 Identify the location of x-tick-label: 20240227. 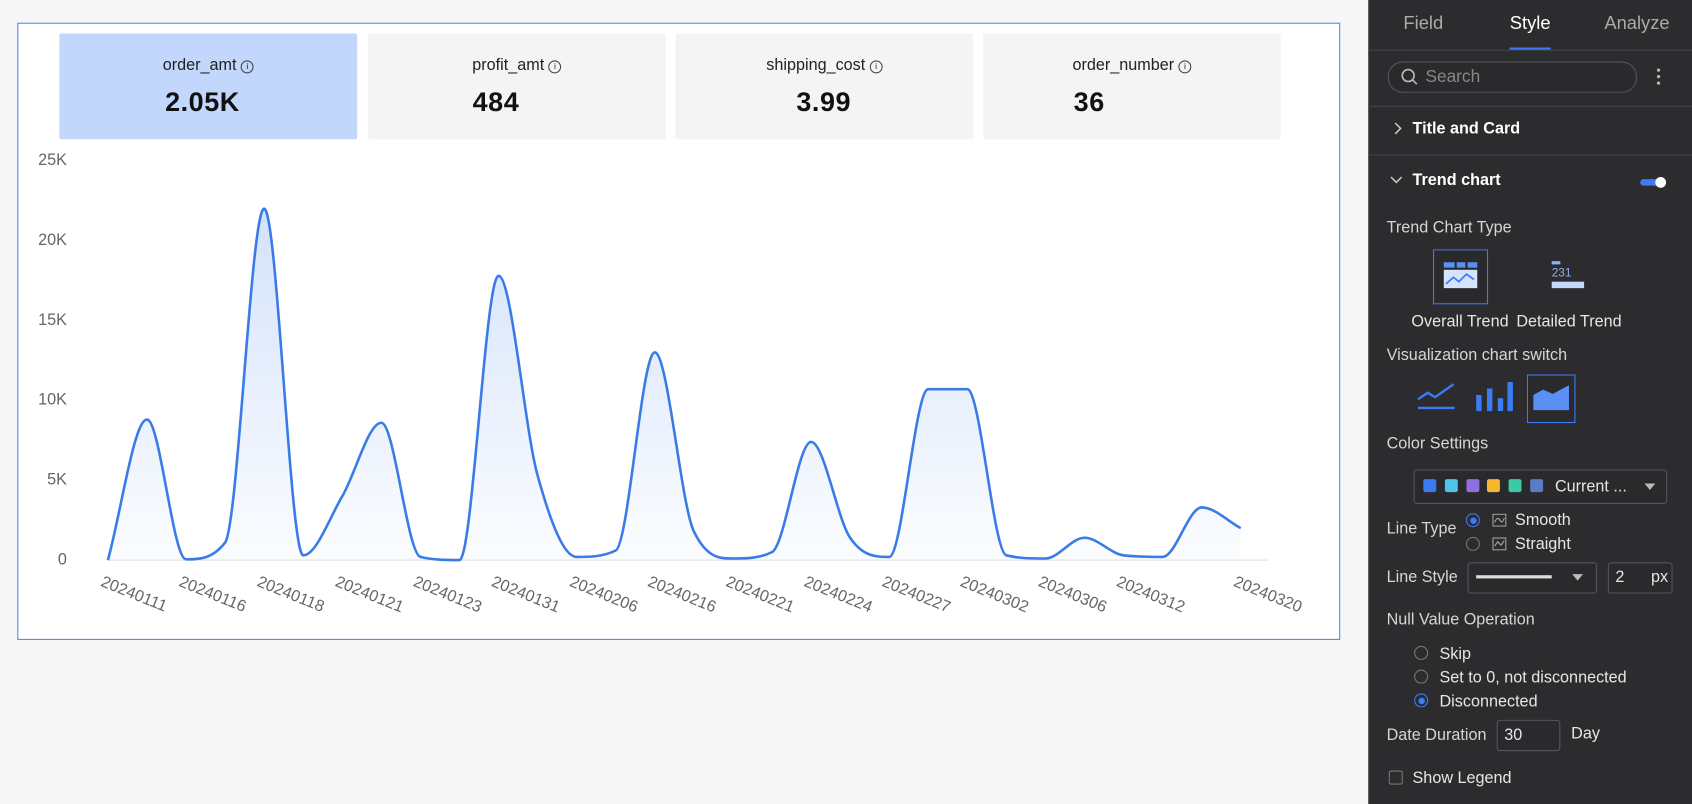
(916, 595).